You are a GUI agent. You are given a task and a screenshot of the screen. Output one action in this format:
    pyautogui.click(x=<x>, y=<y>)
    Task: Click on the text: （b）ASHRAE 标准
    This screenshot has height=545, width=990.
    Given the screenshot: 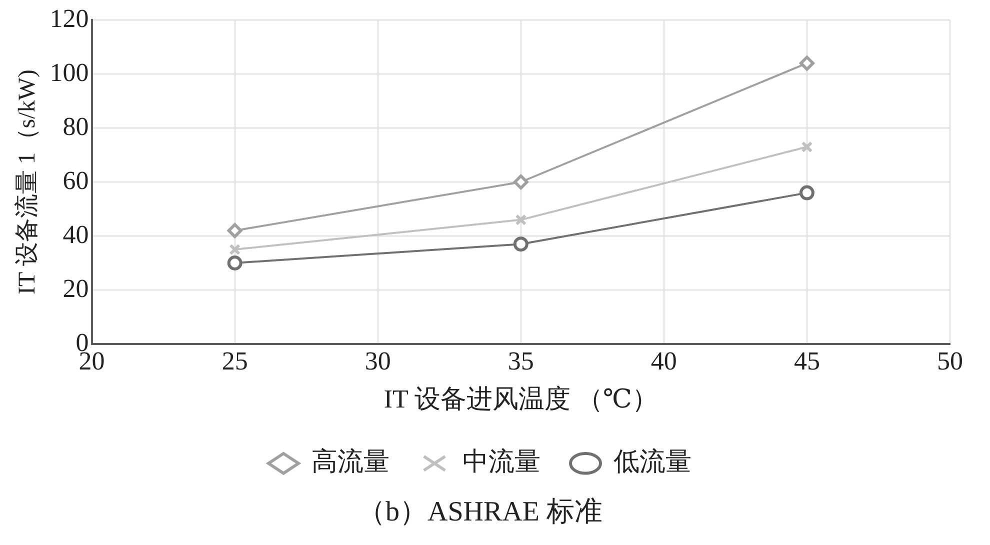 What is the action you would take?
    pyautogui.click(x=480, y=512)
    